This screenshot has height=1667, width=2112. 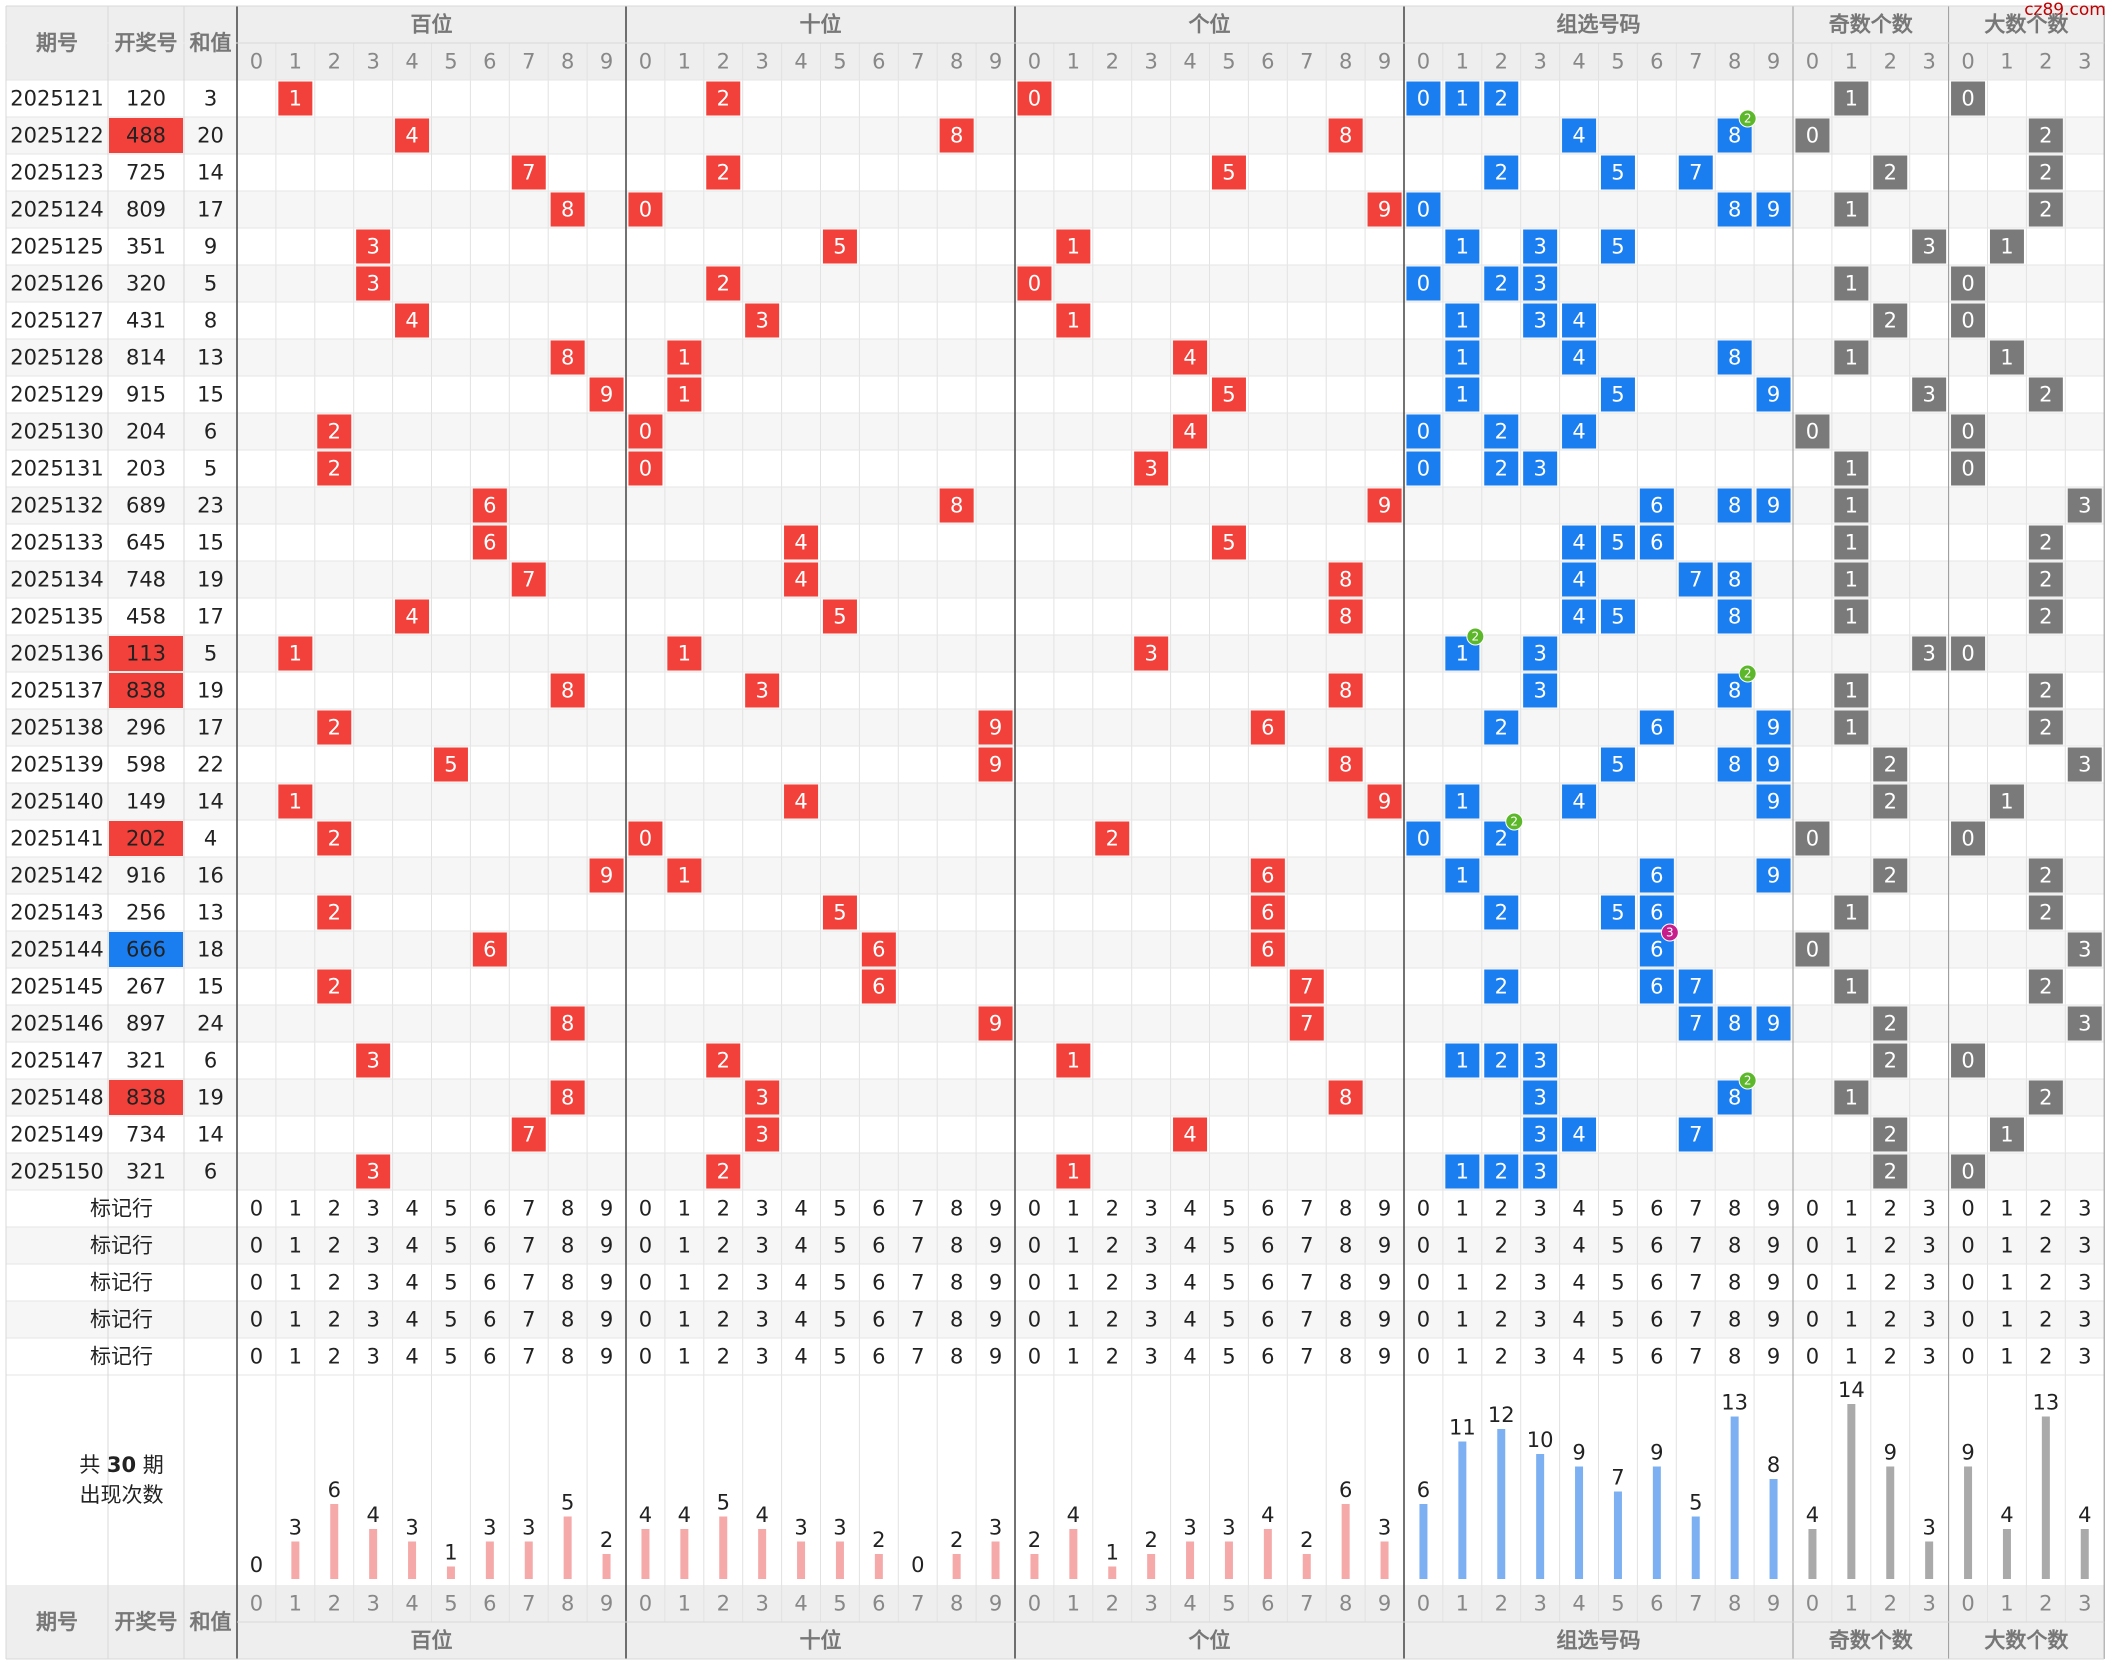 I want to click on marker-digit: 6, so click(x=878, y=1357).